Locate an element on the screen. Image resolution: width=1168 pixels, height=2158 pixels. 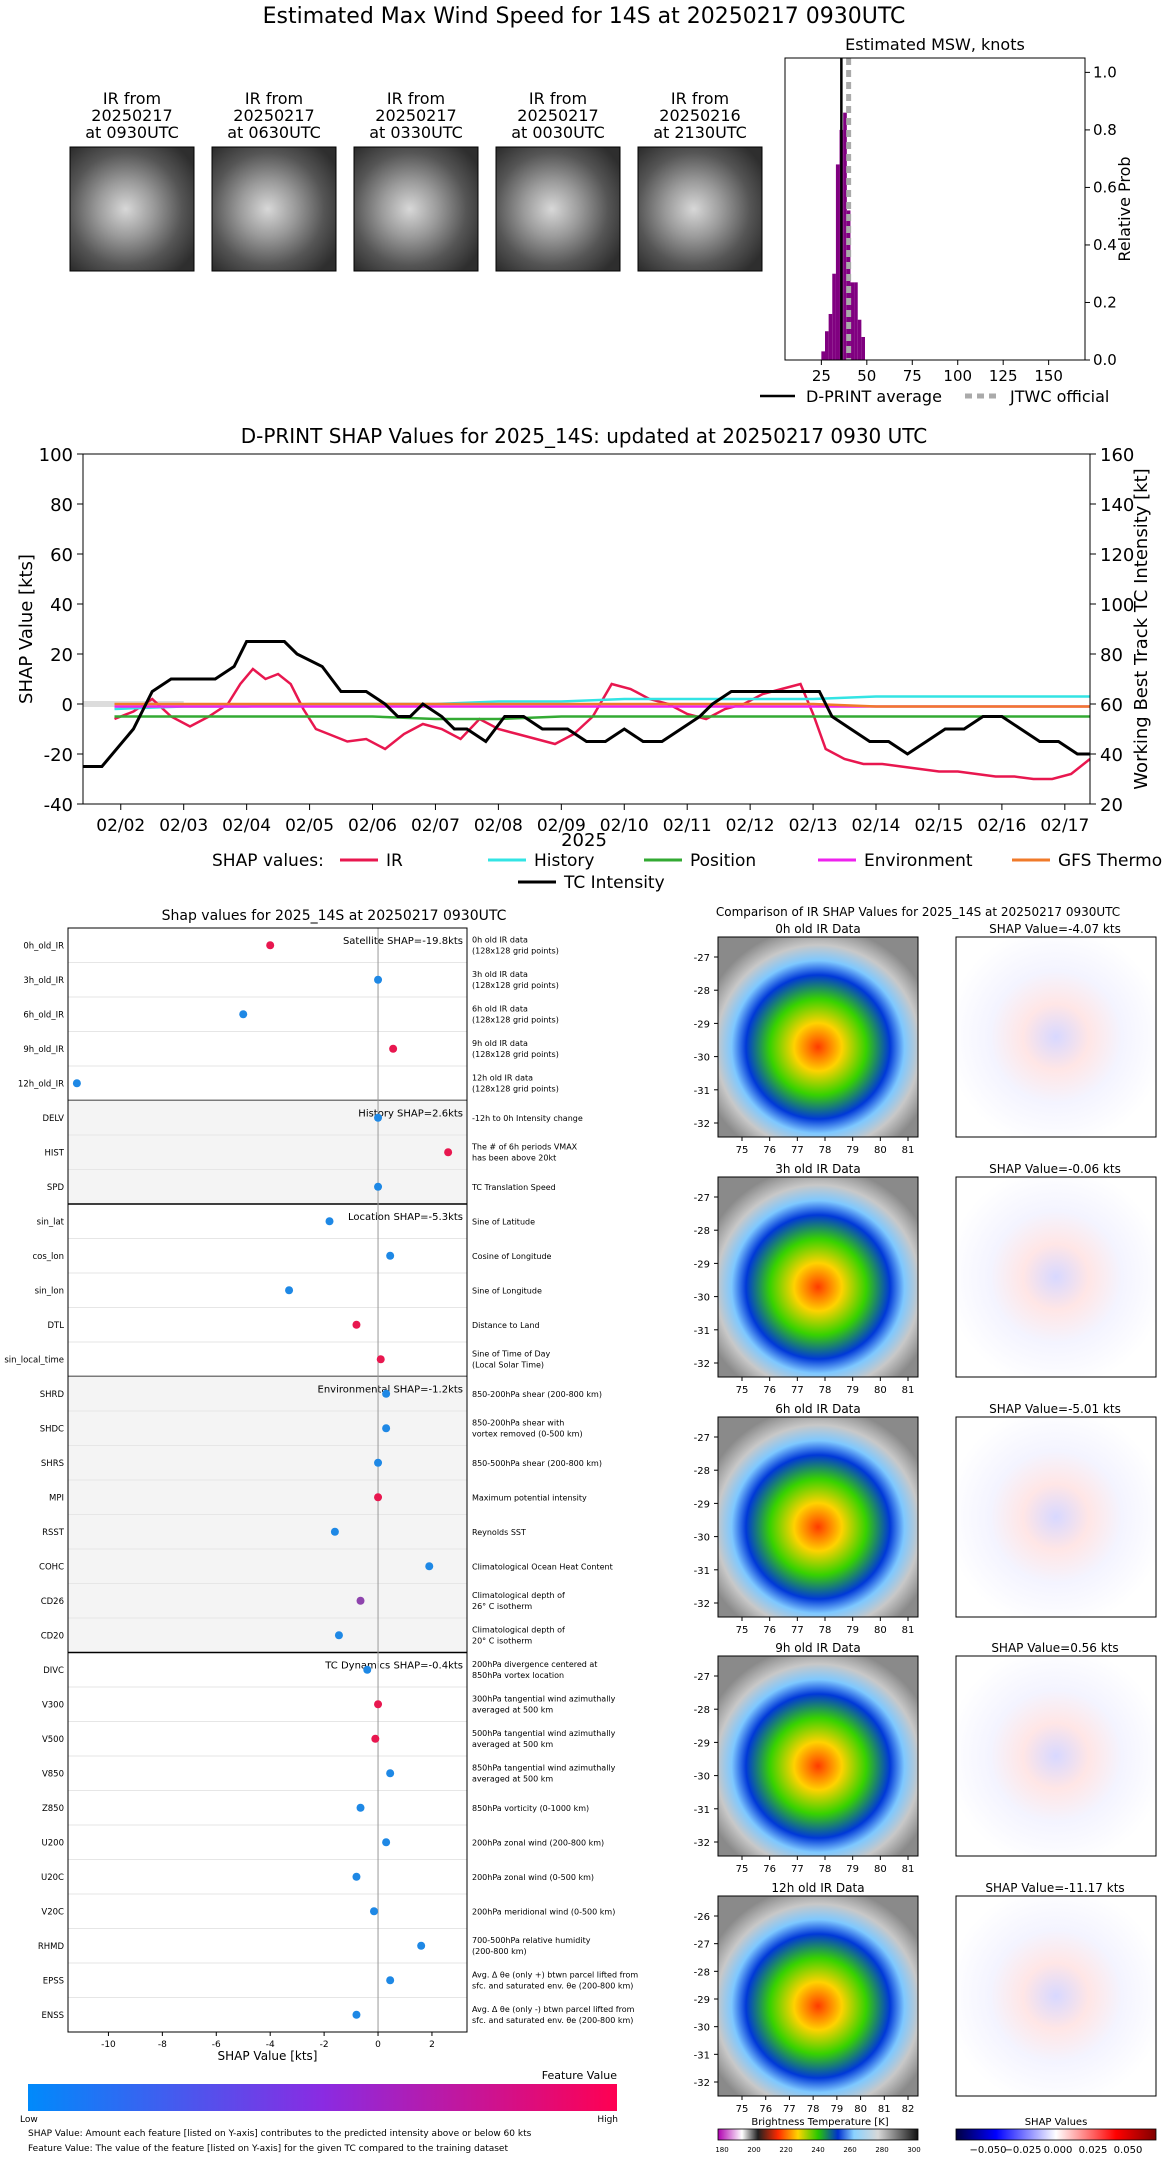
feature-group-label: Location SHAP=-5.3kts is located at coordinates (405, 1217).